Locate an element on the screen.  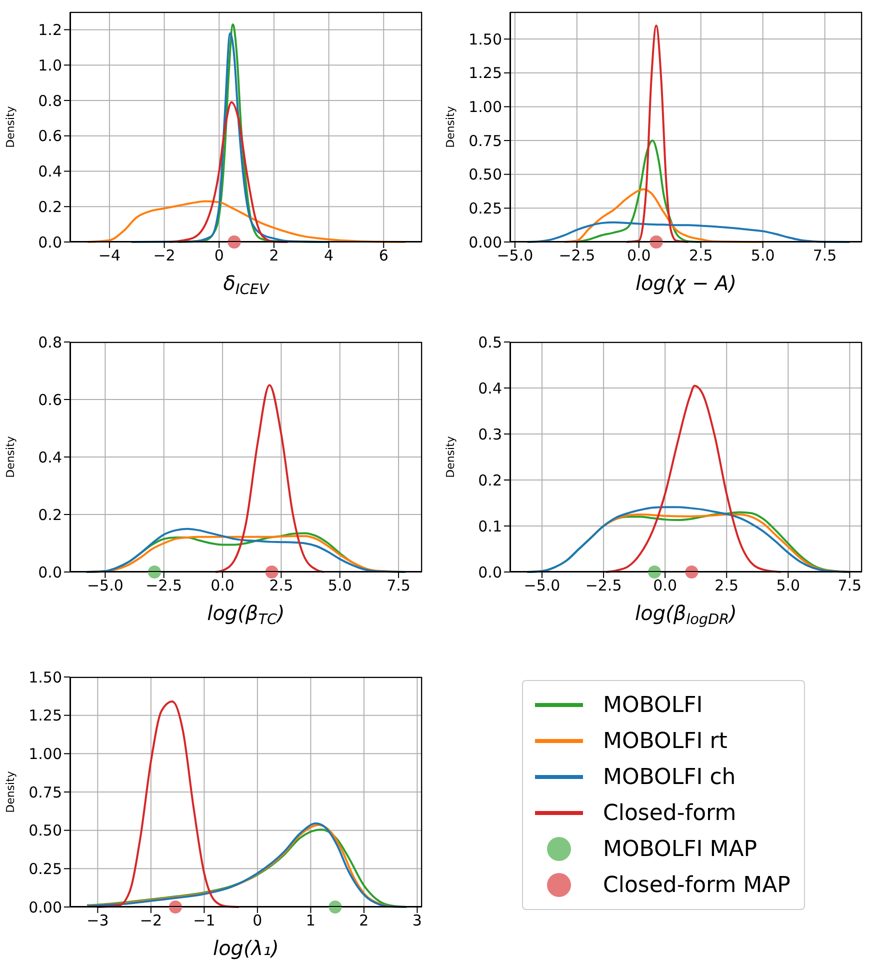
legend-label: Closed-form is located at coordinates (669, 813).